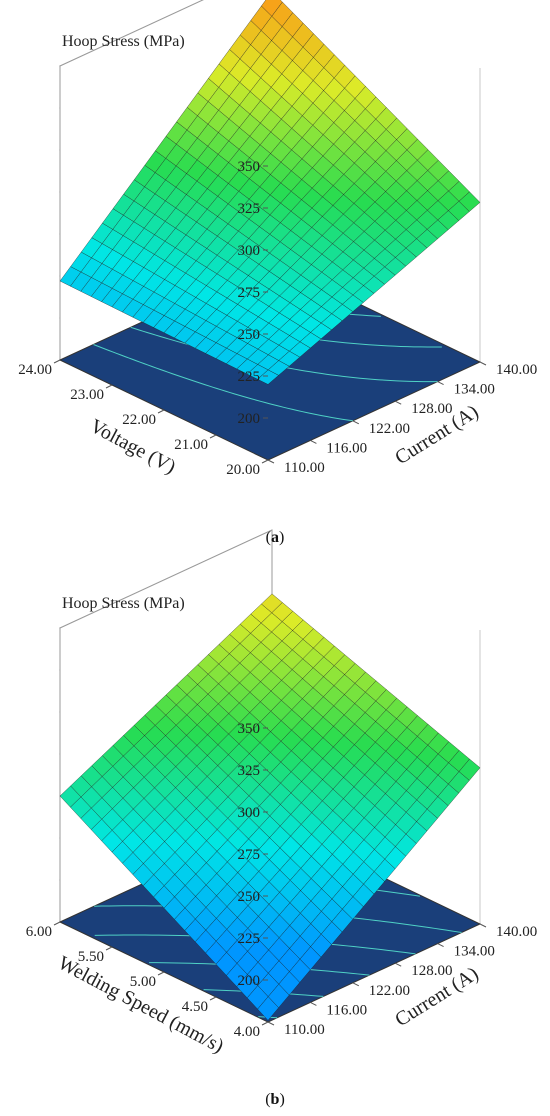 The width and height of the screenshot is (550, 1116). Describe the element at coordinates (191, 445) in the screenshot. I see `y-tick-label: 21.00` at that location.